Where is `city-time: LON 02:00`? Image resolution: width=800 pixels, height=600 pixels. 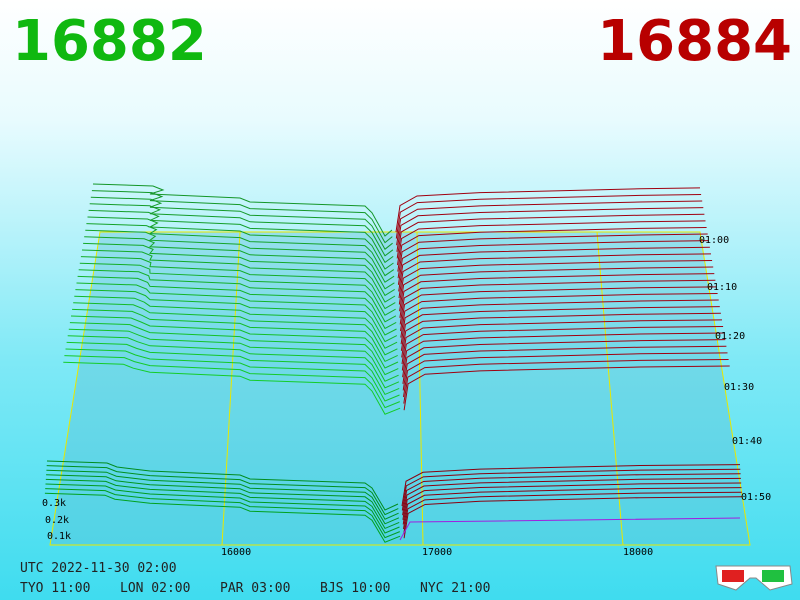
city-time: LON 02:00 is located at coordinates (155, 588).